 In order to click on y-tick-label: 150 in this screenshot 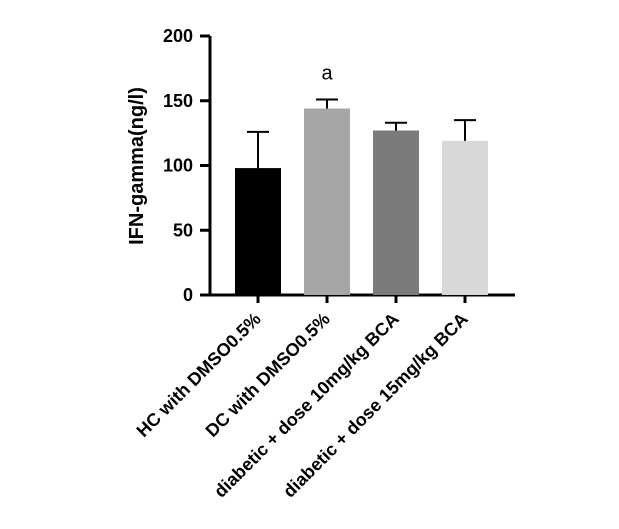, I will do `click(178, 101)`.